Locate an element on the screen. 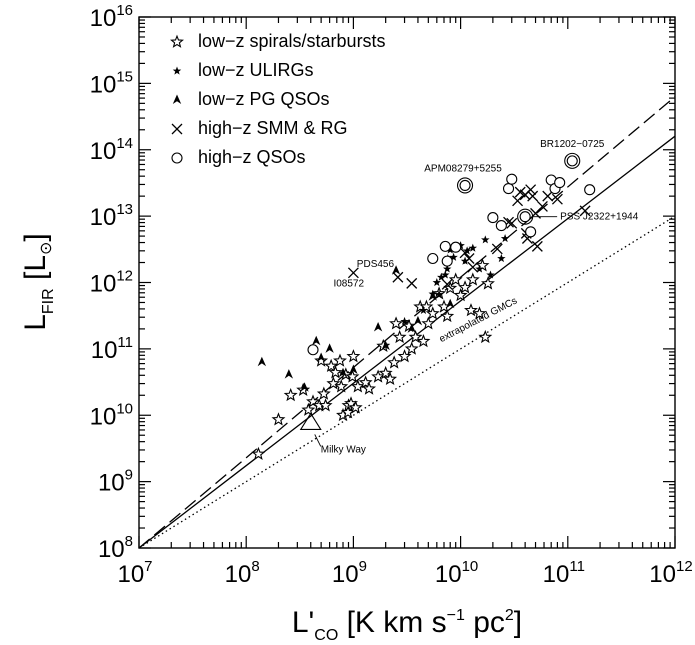 Image resolution: width=695 pixels, height=645 pixels. legend-label: high−z QSOs is located at coordinates (252, 157).